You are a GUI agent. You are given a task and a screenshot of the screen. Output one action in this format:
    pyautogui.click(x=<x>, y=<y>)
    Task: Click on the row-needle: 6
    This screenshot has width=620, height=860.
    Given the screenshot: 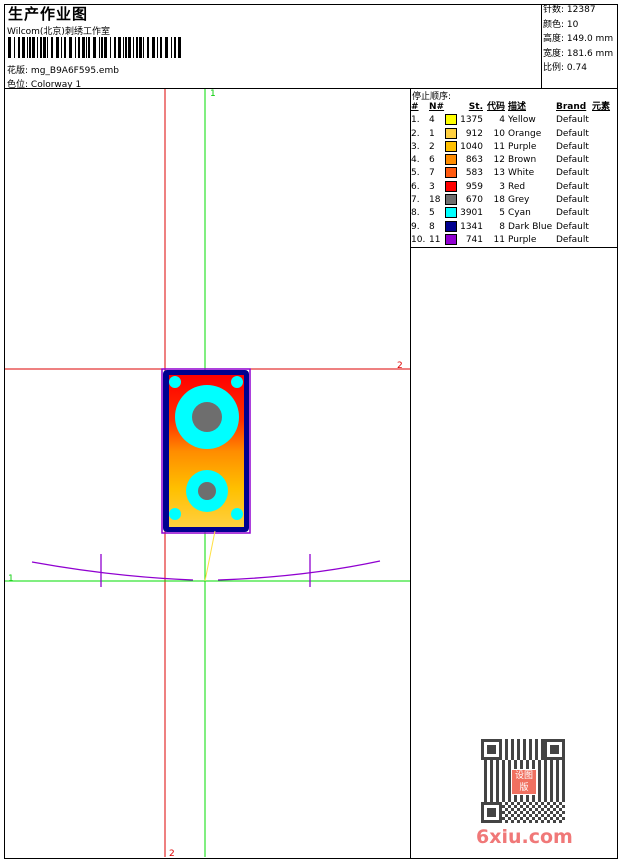 What is the action you would take?
    pyautogui.click(x=432, y=160)
    